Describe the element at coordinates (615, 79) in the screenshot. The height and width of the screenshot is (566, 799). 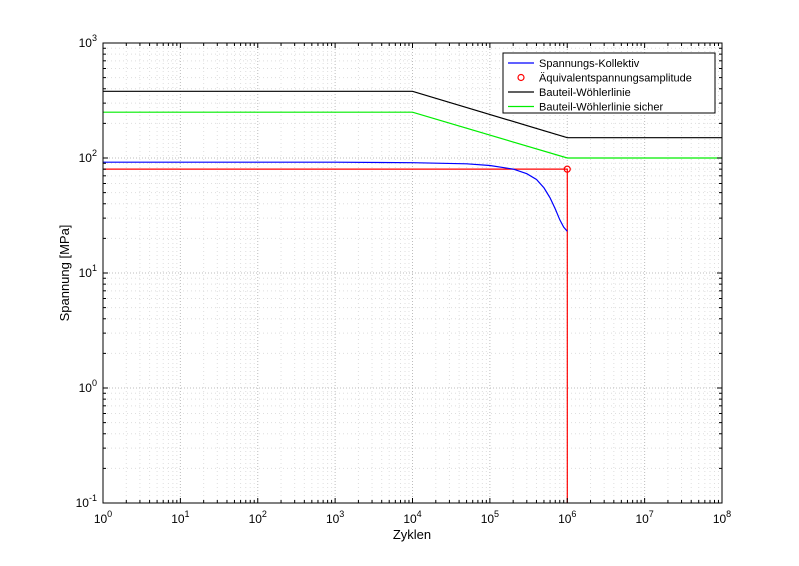
I see `legend-label: Äquivalentspannungsamplitude` at that location.